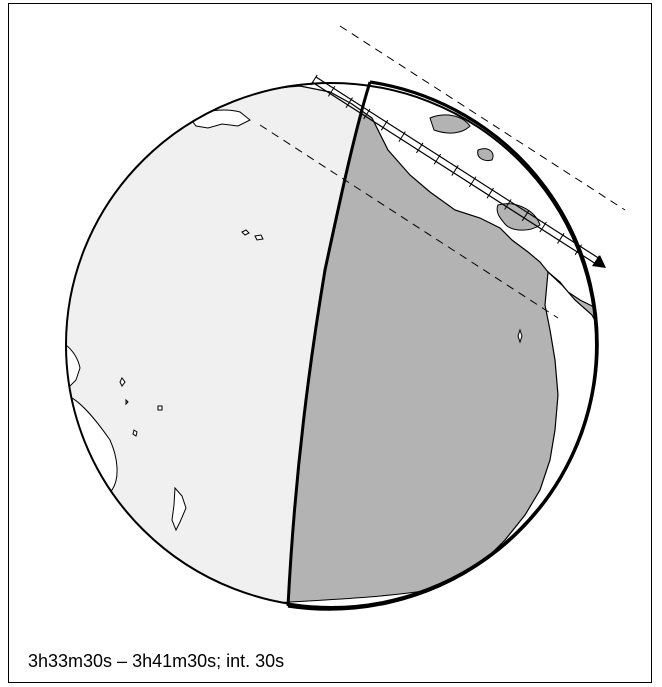 This screenshot has width=662, height=687. I want to click on australia-edge-landmass, so click(73, 365).